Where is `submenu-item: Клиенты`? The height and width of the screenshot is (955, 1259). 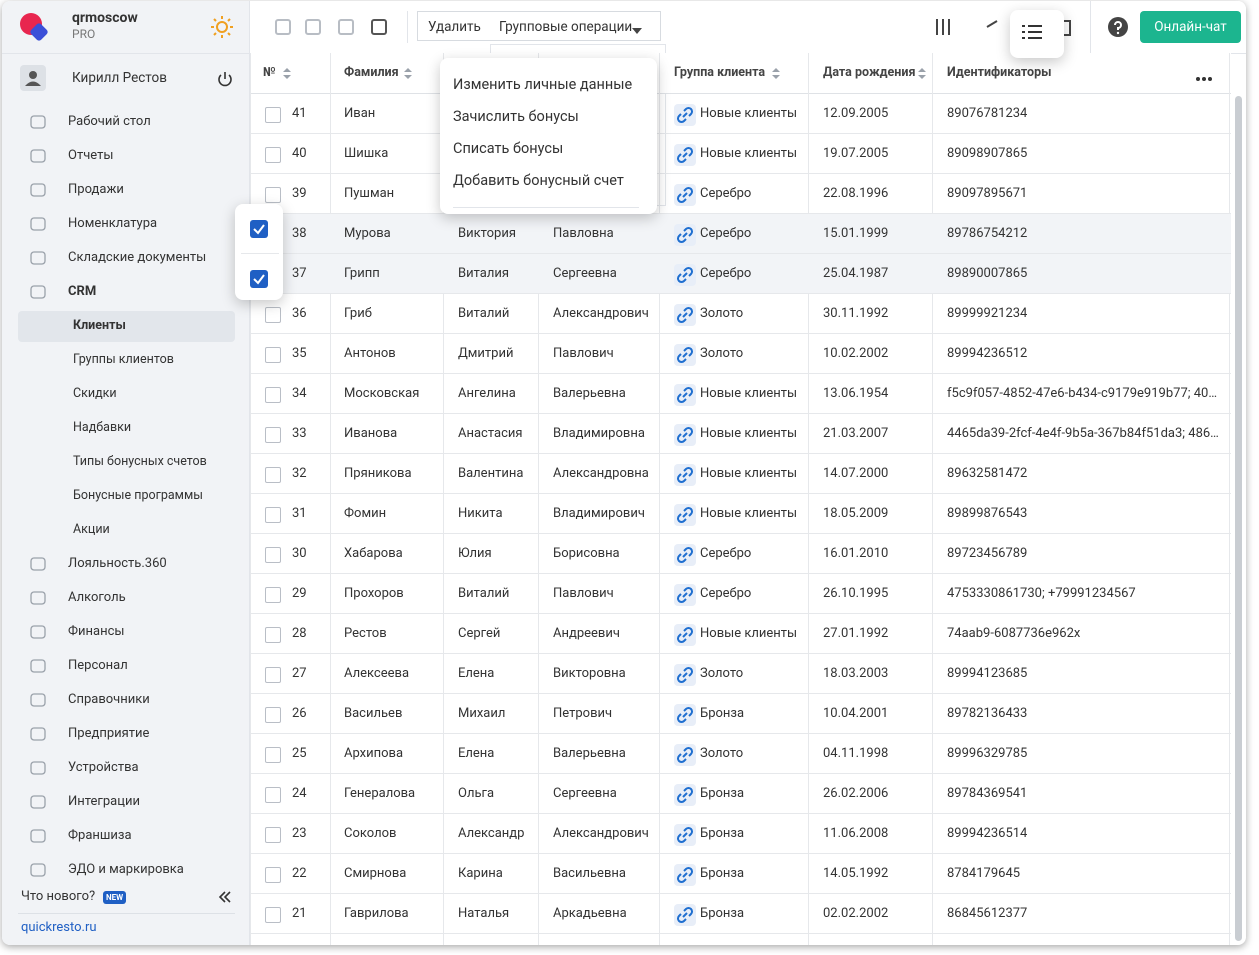
submenu-item: Клиенты is located at coordinates (99, 325).